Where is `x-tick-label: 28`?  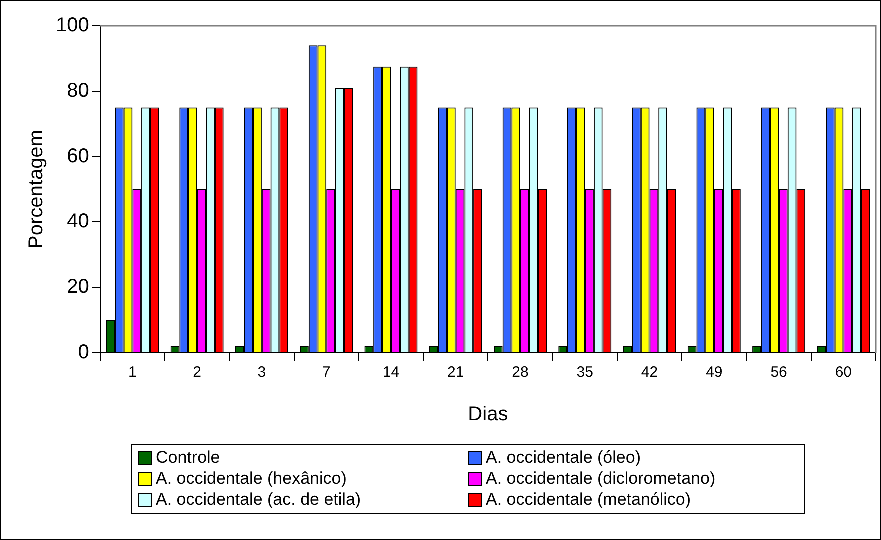 x-tick-label: 28 is located at coordinates (520, 373).